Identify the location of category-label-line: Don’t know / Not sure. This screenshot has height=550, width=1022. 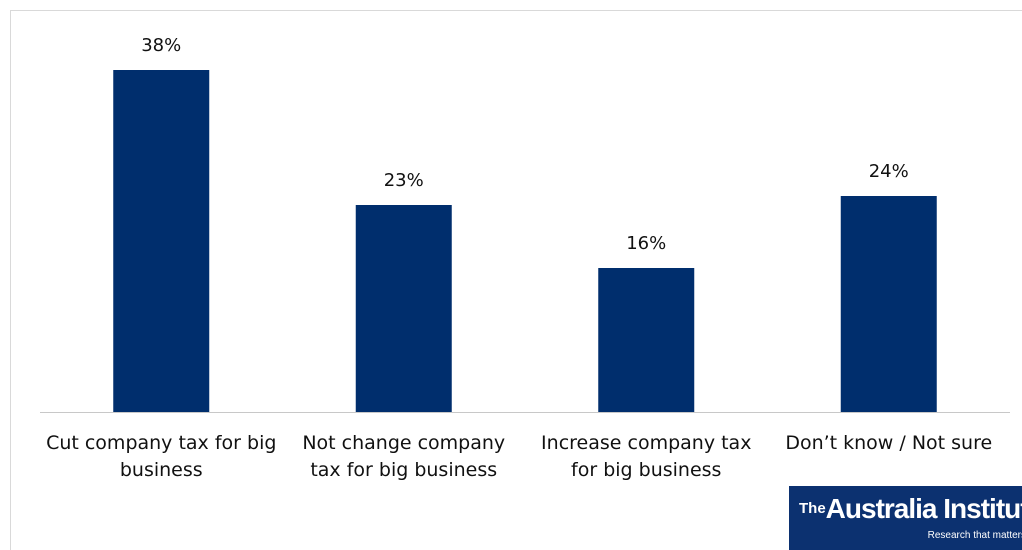
(889, 443).